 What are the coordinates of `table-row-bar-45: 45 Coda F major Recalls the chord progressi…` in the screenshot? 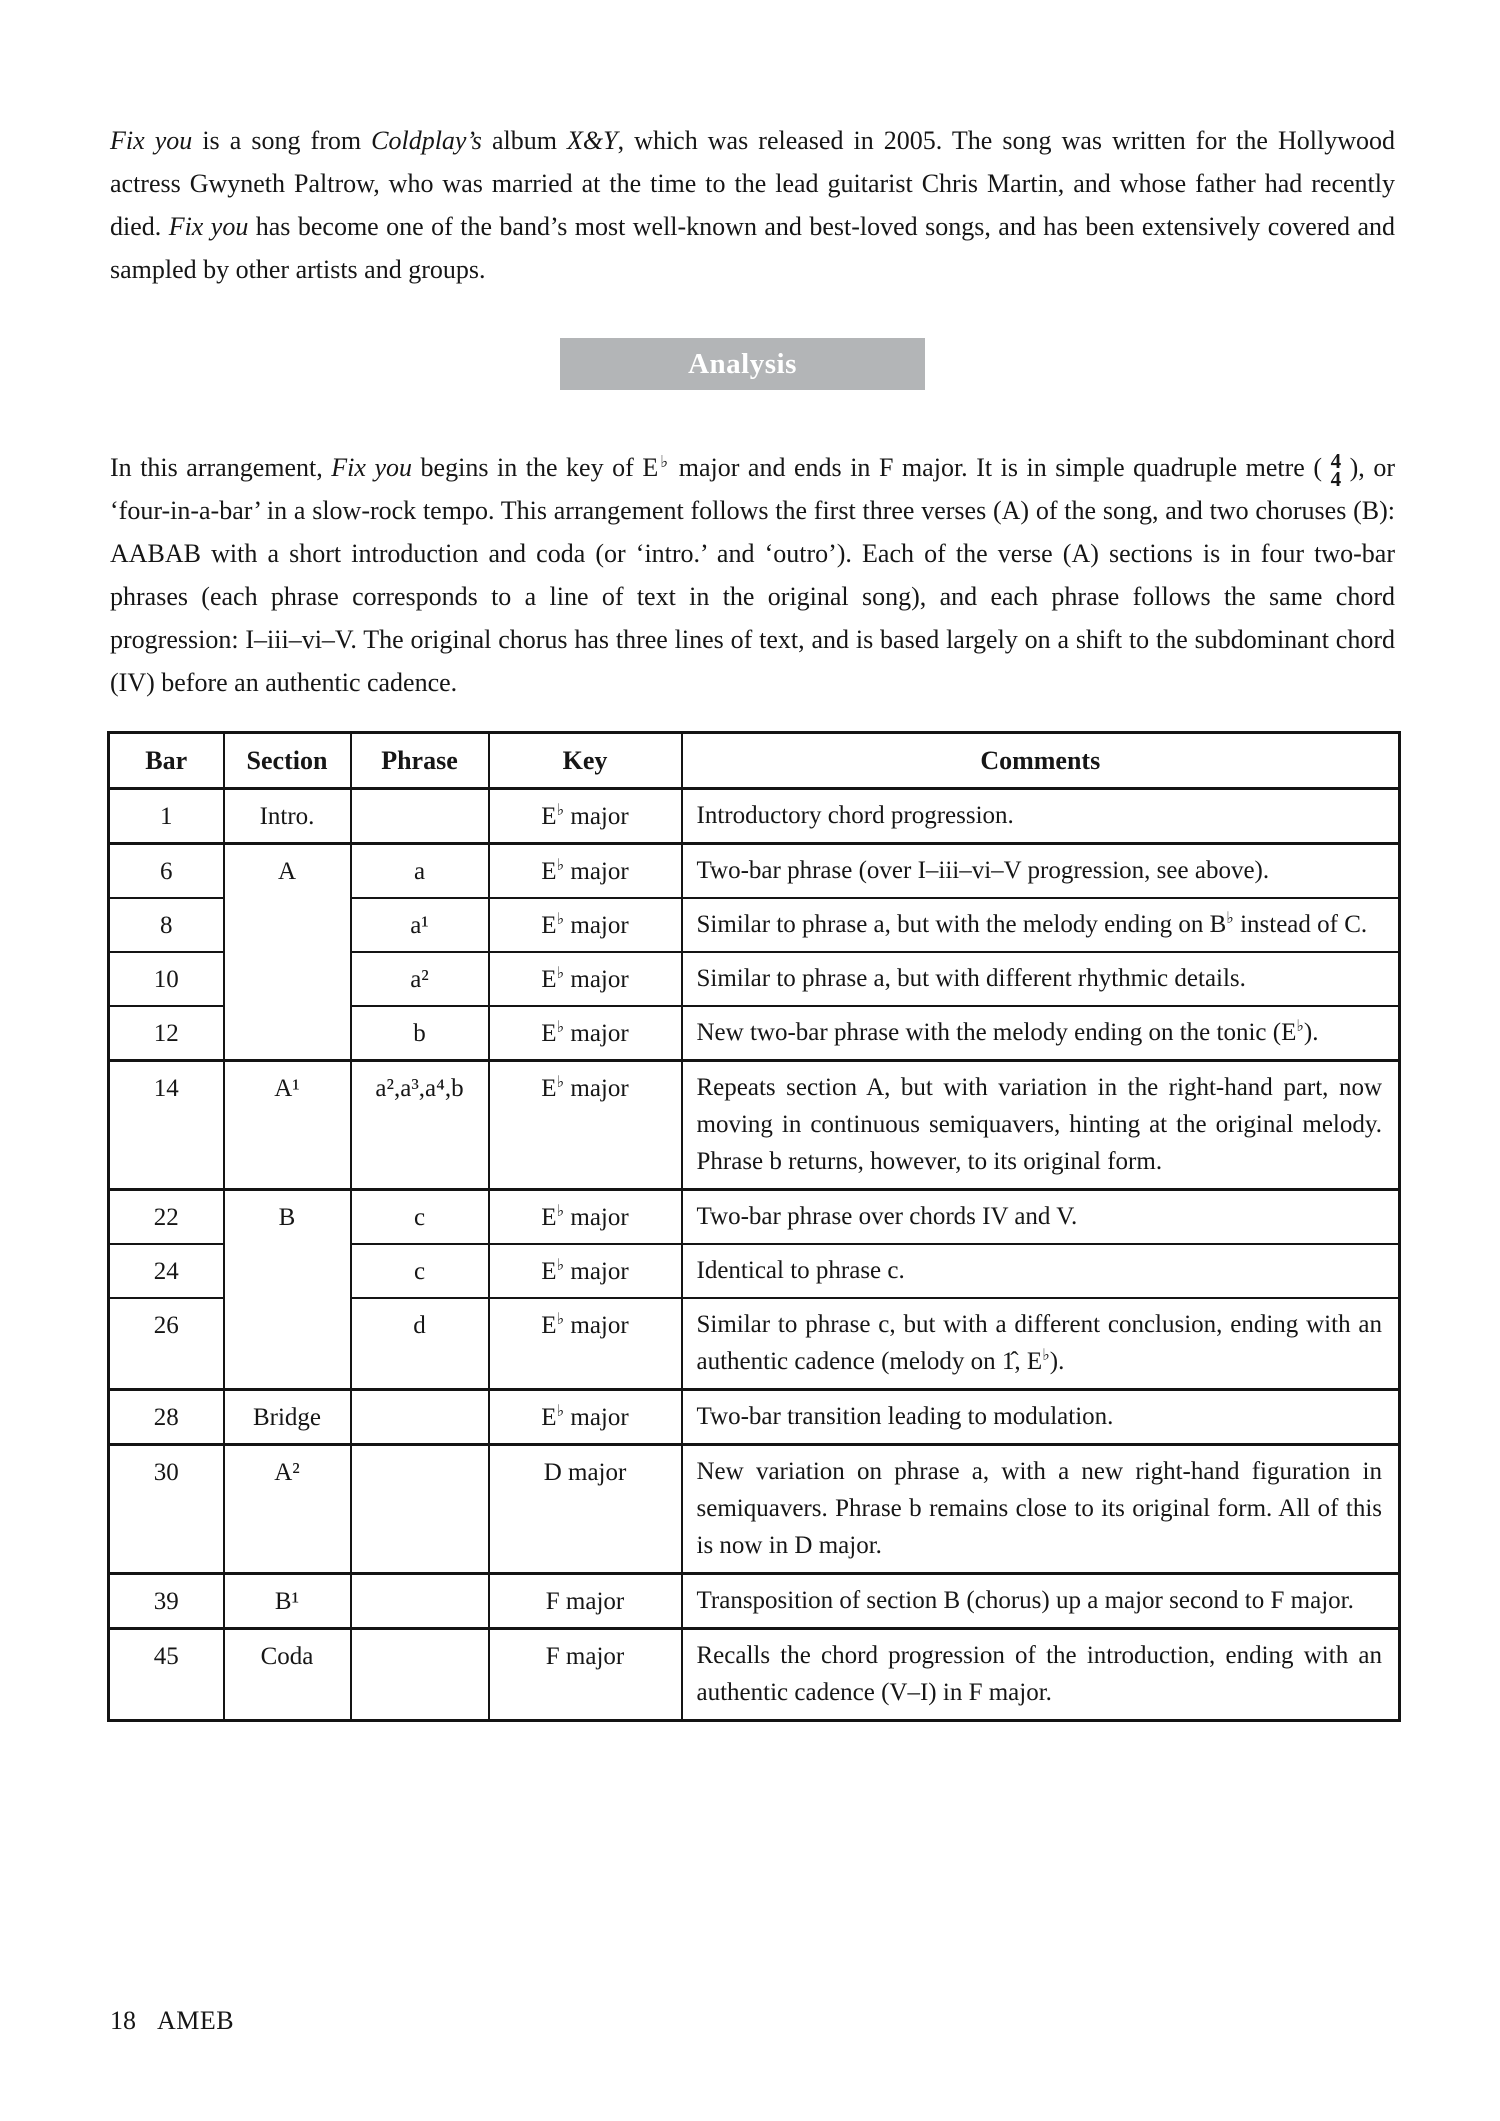 It's located at (754, 1674).